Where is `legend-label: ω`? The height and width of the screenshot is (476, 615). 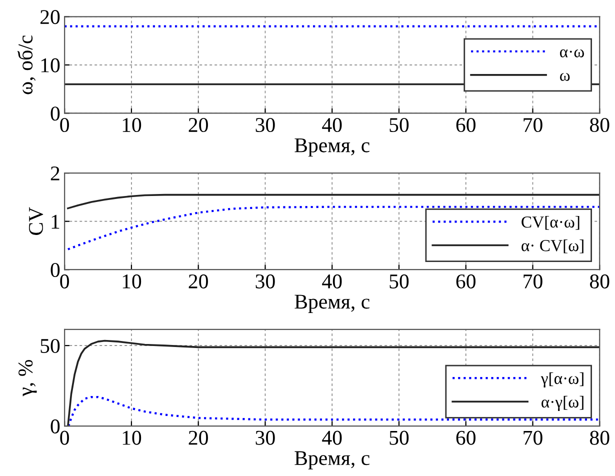
legend-label: ω is located at coordinates (565, 76).